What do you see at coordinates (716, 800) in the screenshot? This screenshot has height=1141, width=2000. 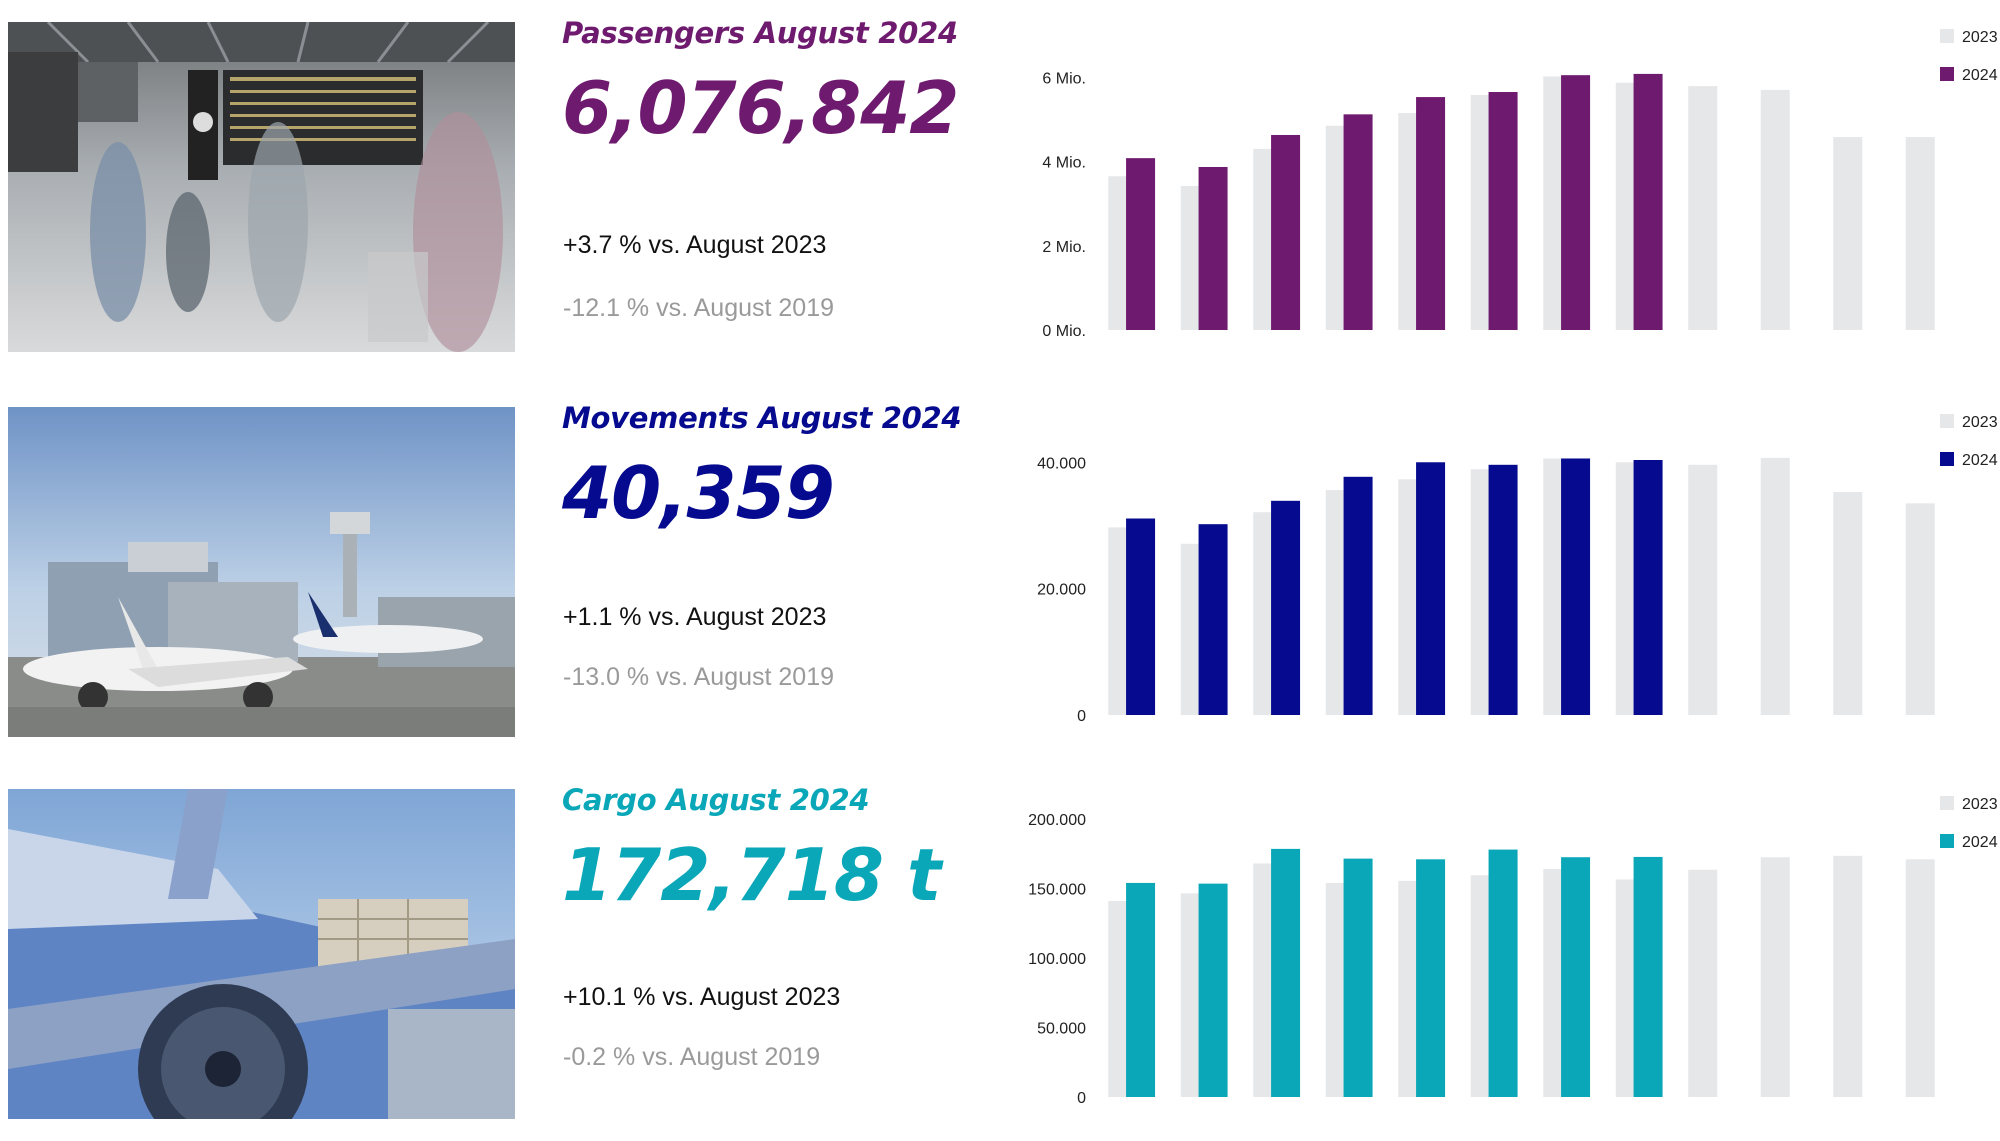 I see `cargo-title: Cargo August 2024` at bounding box center [716, 800].